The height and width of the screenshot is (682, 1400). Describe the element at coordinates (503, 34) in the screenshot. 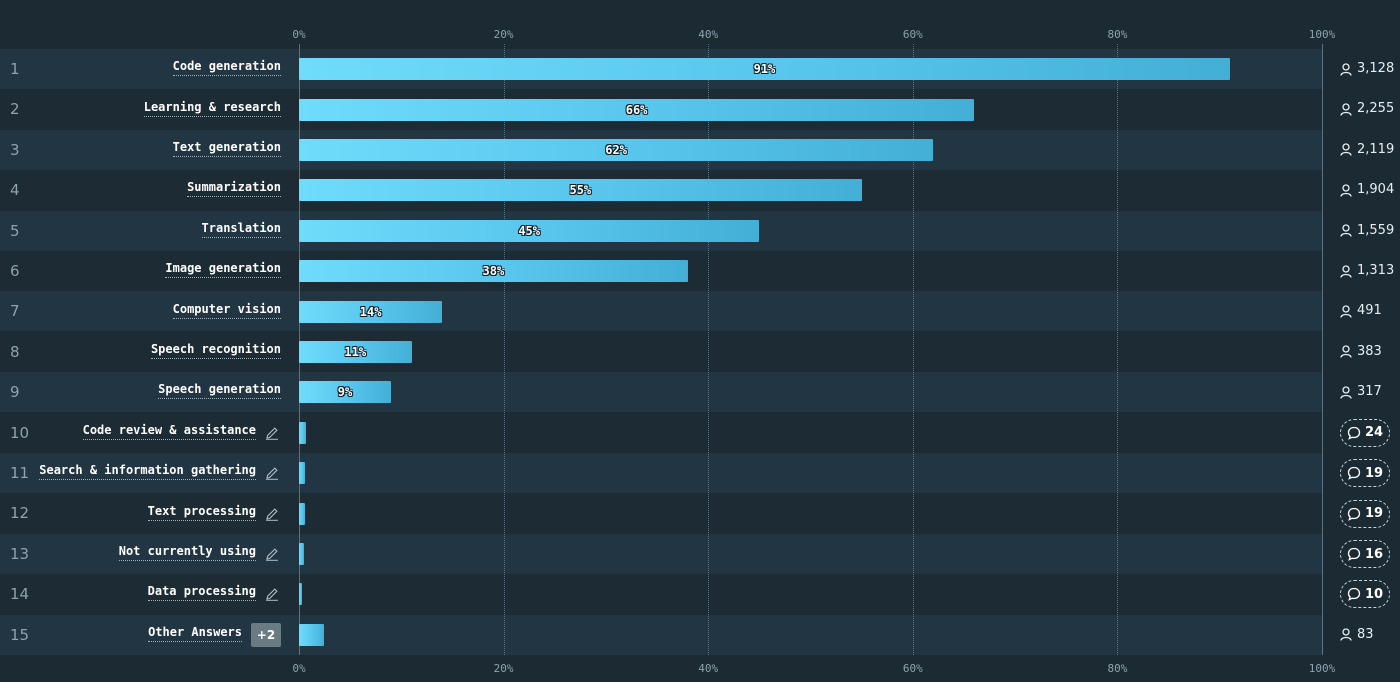

I see `x-tick-label-top: 20%` at that location.